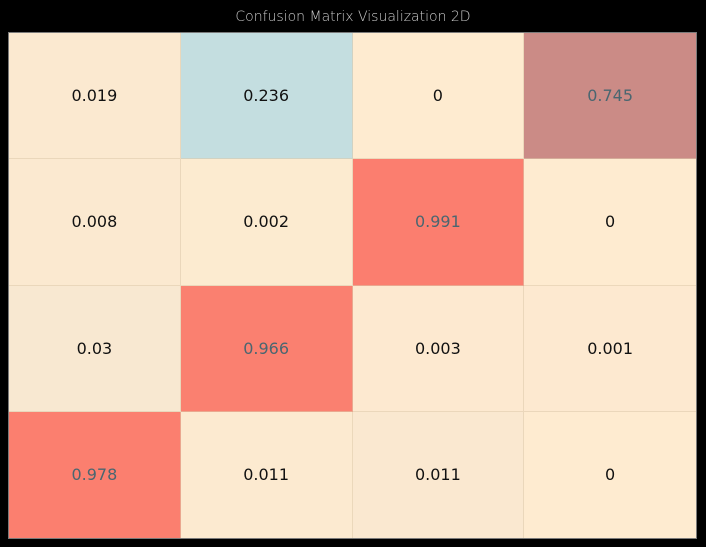  I want to click on matrix-cell-r2-c1: 0.966, so click(266, 348).